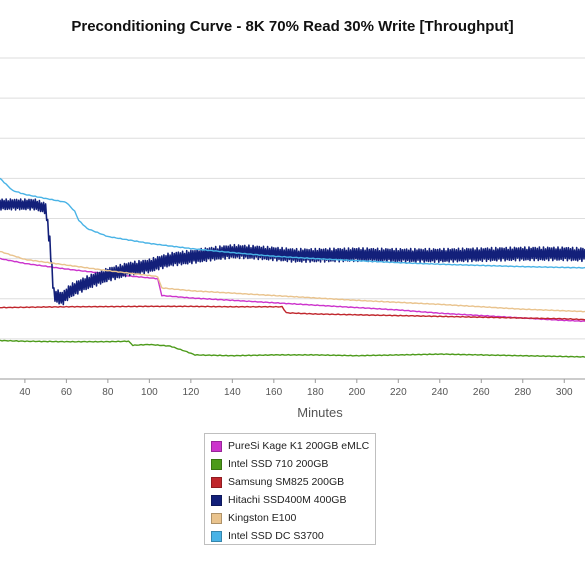 The image size is (585, 570). I want to click on x-tick-label: 180, so click(315, 392).